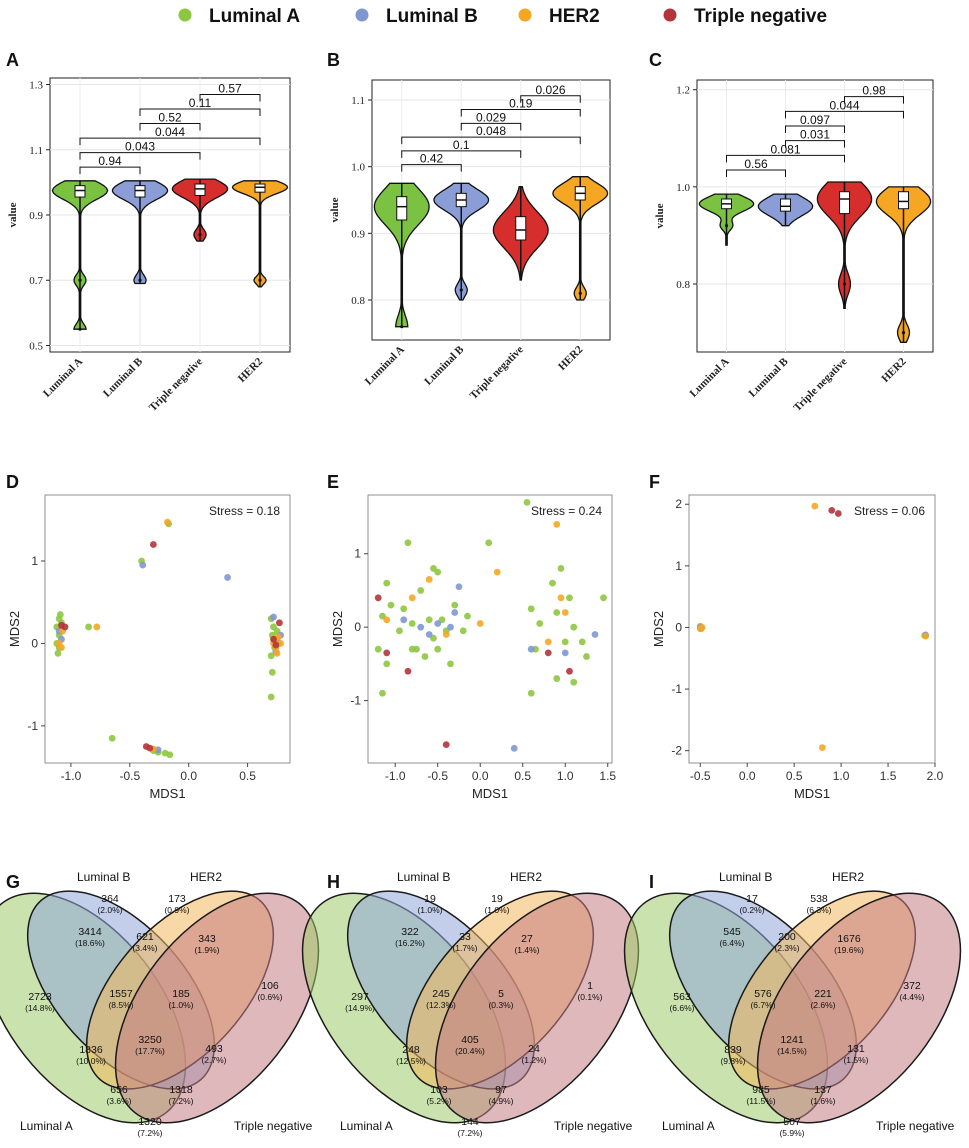  Describe the element at coordinates (823, 994) in the screenshot. I see `venn-region-count: 221` at that location.